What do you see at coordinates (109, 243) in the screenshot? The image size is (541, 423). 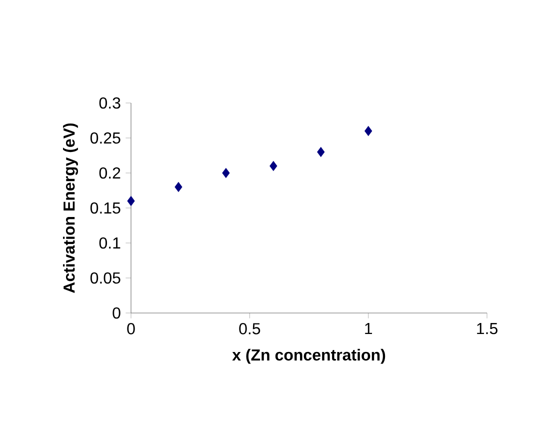 I see `y-tick-label: 0.1` at bounding box center [109, 243].